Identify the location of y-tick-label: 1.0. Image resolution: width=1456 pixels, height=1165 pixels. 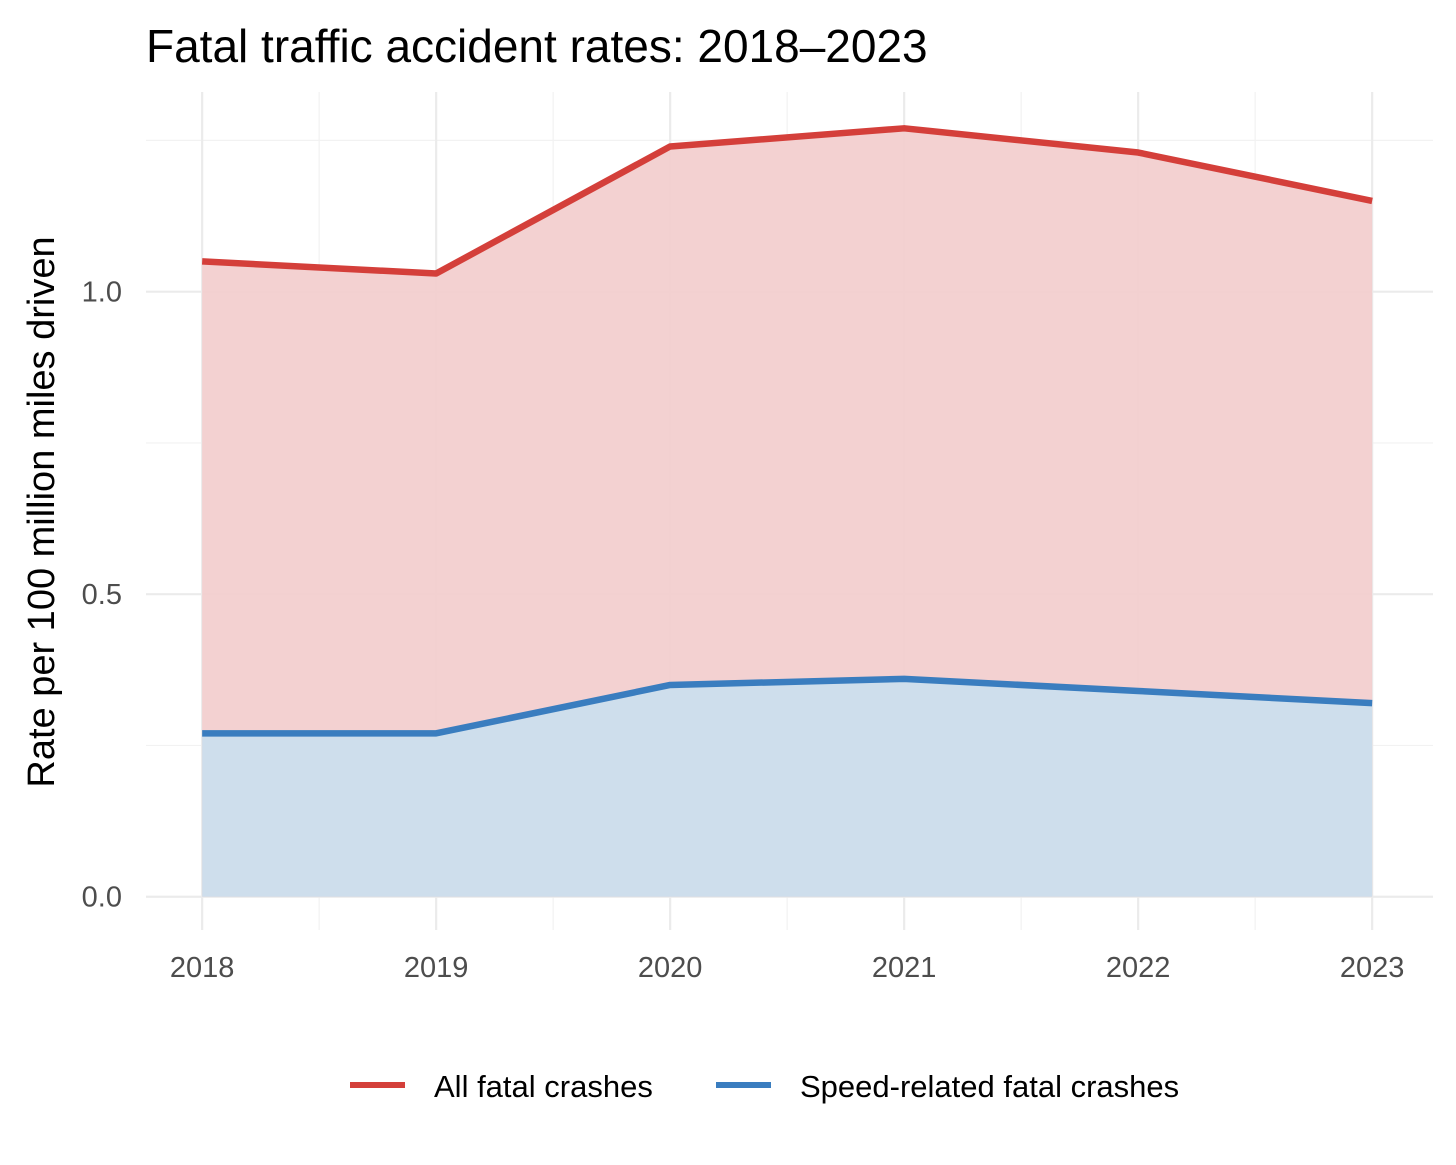
(102, 293).